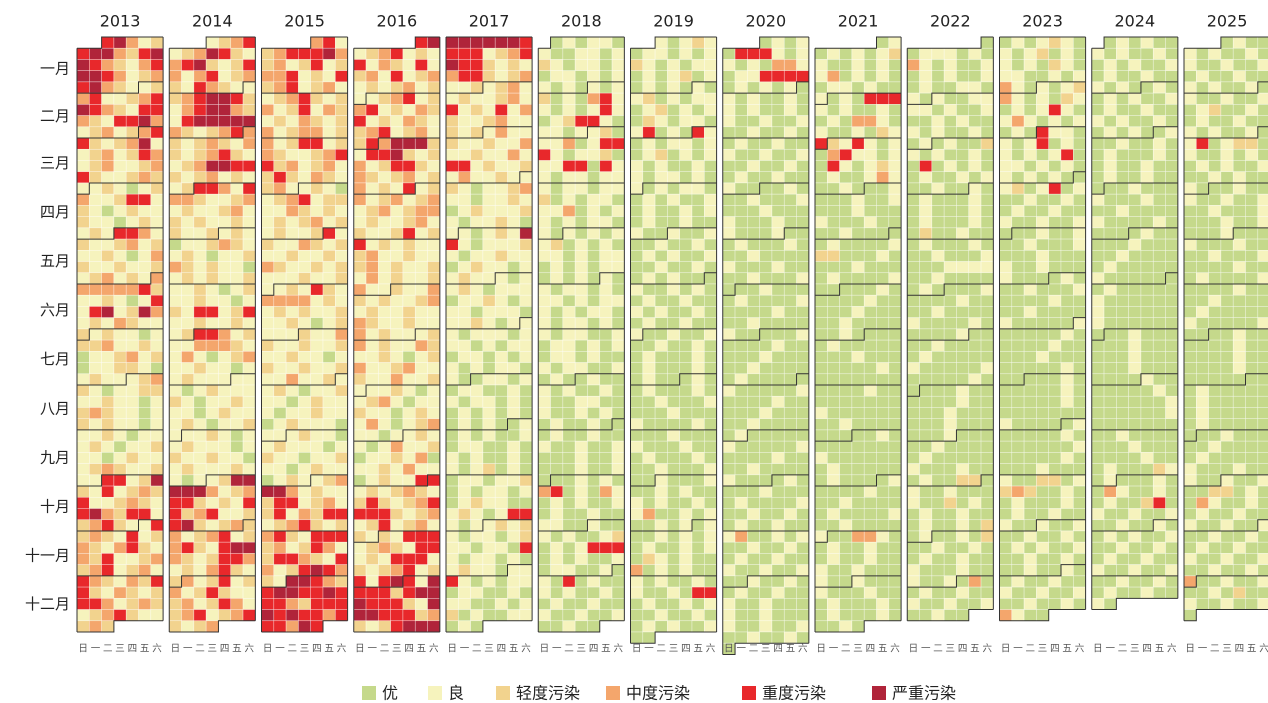 The width and height of the screenshot is (1268, 703). Describe the element at coordinates (950, 329) in the screenshot. I see `month-boundary` at that location.